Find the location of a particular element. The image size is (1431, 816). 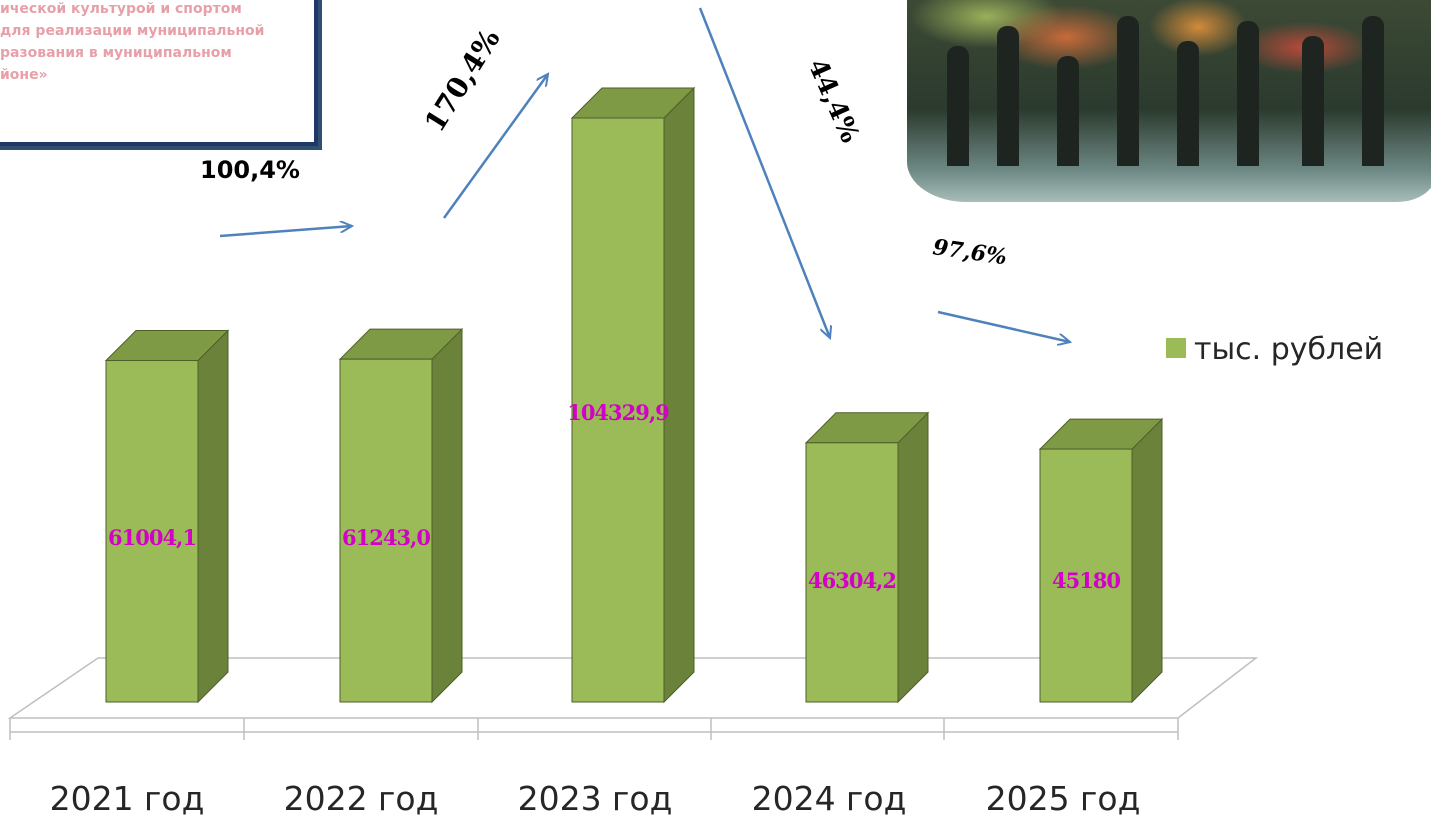

growth-label-2: 170,4% is located at coordinates (462, 80).